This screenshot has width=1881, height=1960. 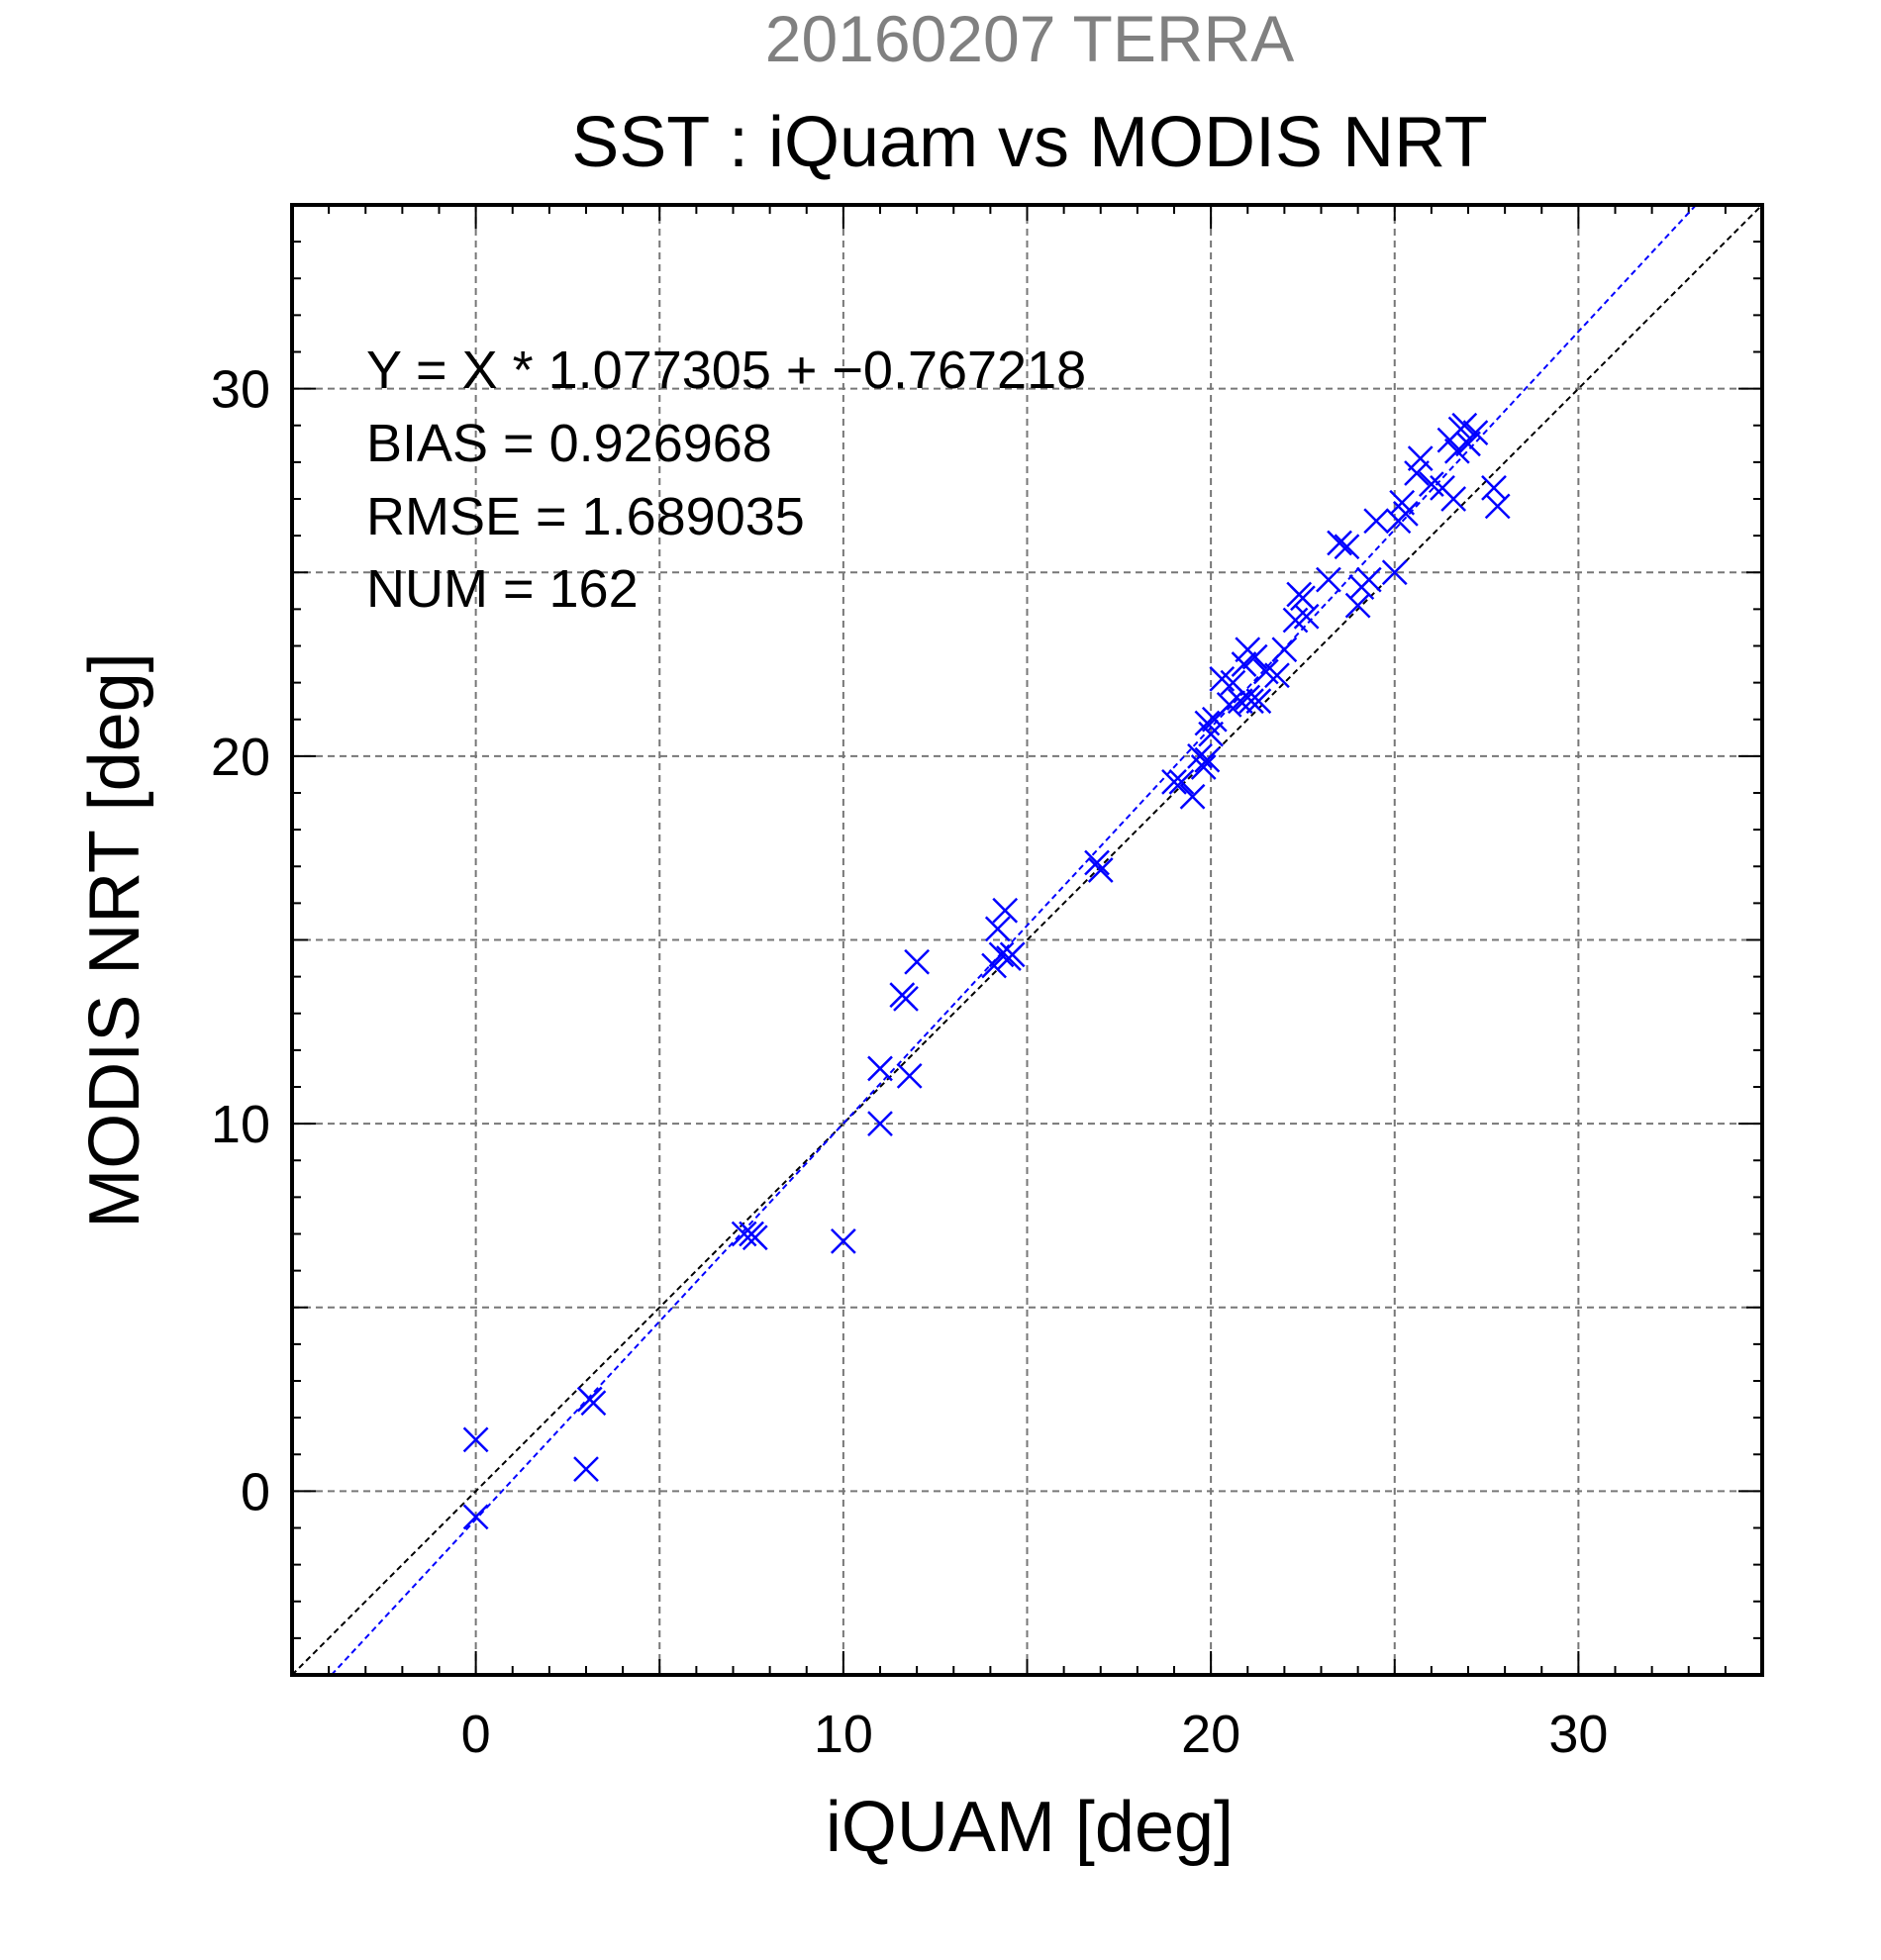 I want to click on chart-title: SST : iQuam vs MODIS NRT, so click(x=1030, y=142).